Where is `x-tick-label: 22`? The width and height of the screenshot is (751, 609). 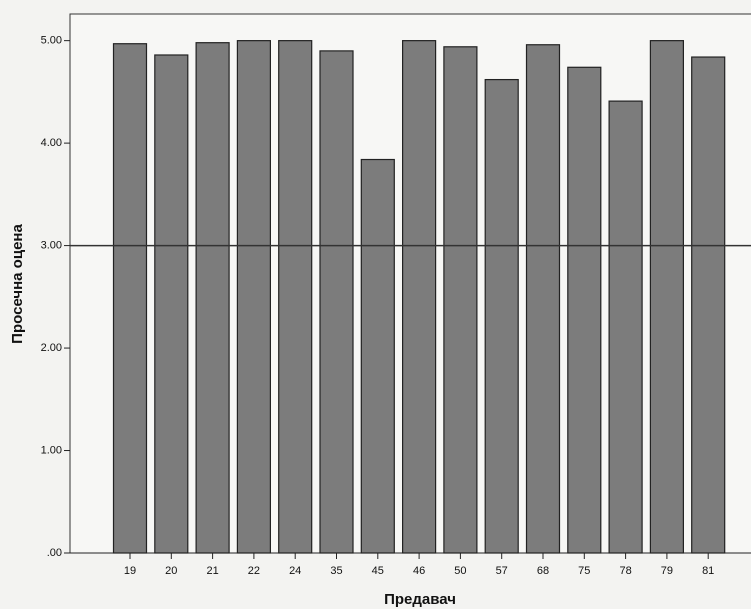 x-tick-label: 22 is located at coordinates (254, 571).